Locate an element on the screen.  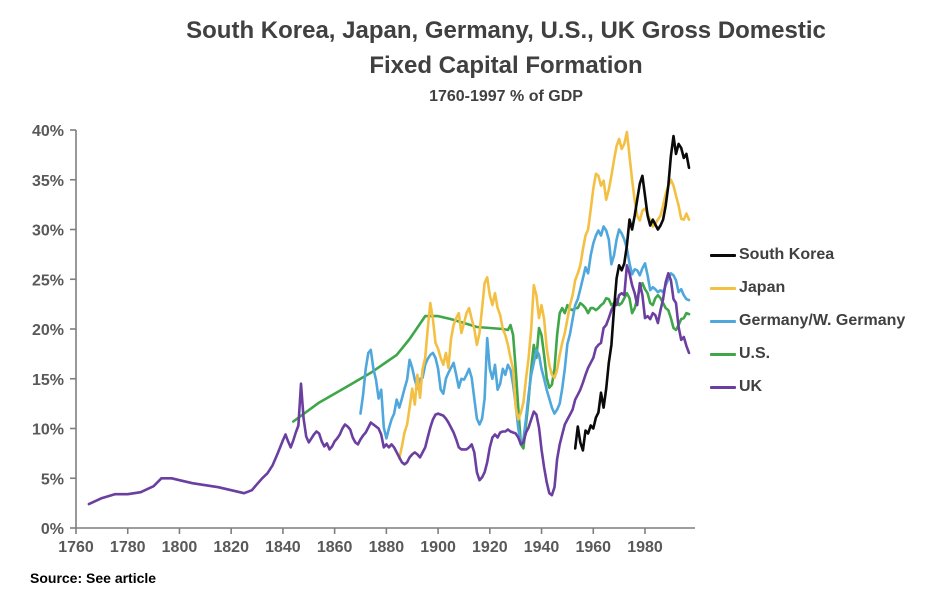
x-tick-label: 1840 is located at coordinates (283, 547).